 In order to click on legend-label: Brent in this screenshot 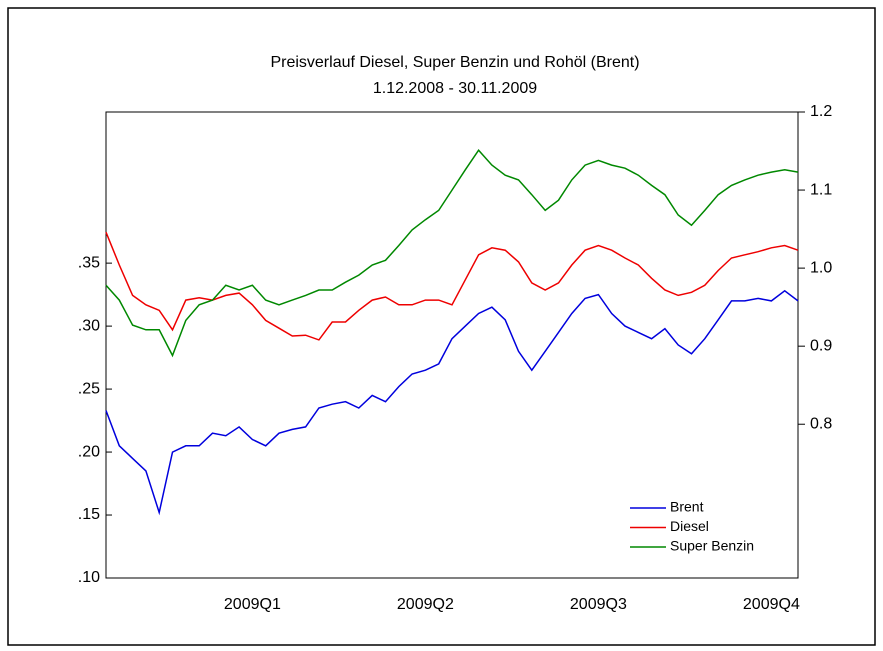, I will do `click(687, 507)`.